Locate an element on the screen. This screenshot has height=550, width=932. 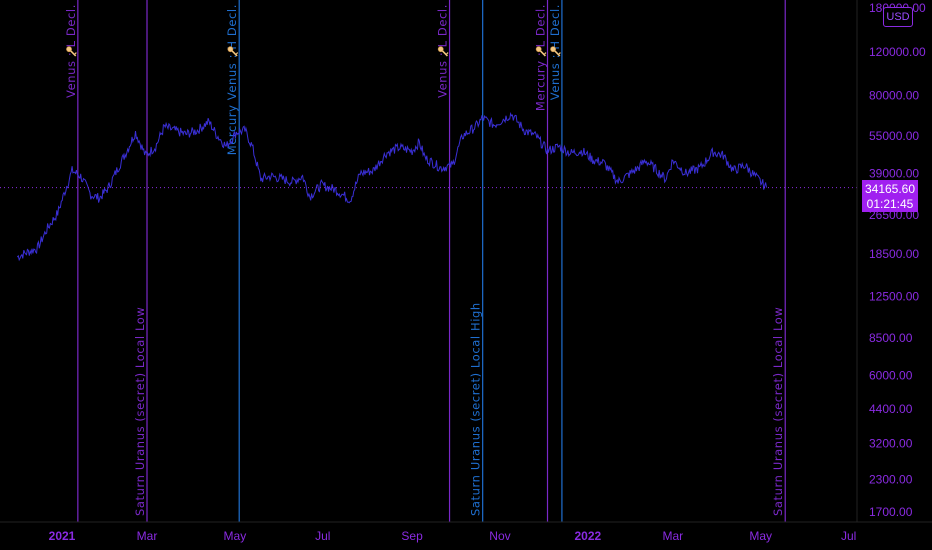
x-tick-label: Sep is located at coordinates (412, 536).